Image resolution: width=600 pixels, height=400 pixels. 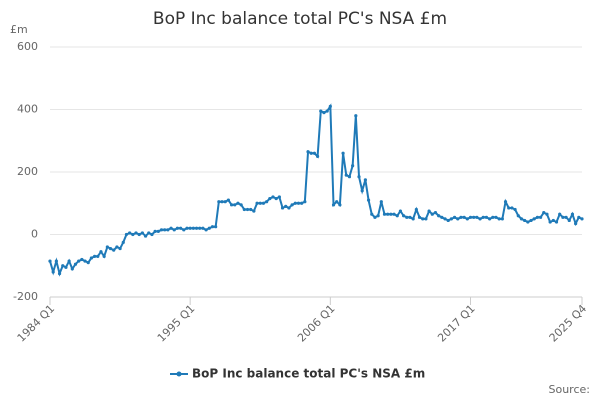 I want to click on y-tick-label: 600, so click(x=27, y=46).